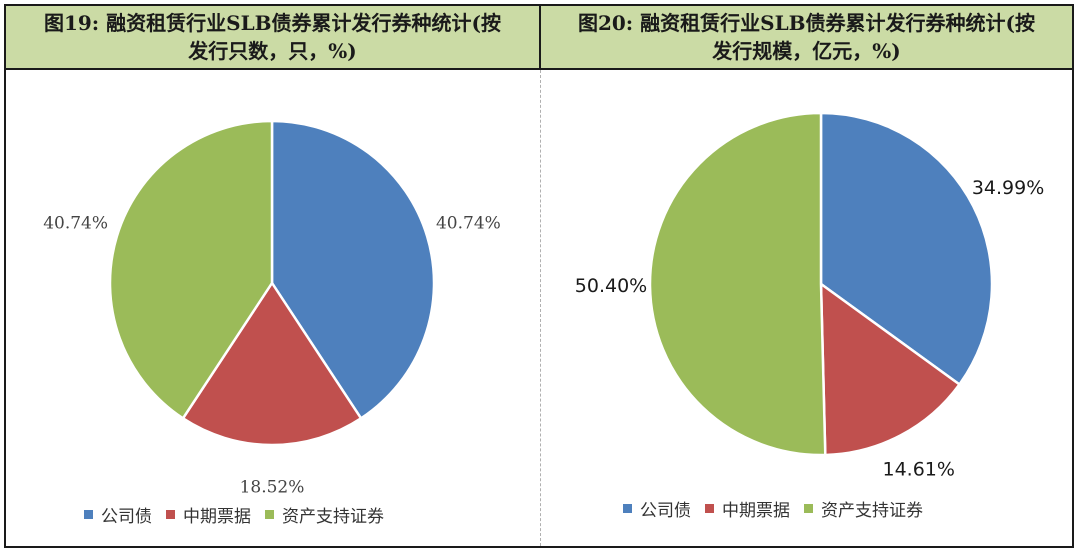 This screenshot has width=1080, height=552. What do you see at coordinates (906, 249) in the screenshot?
I see `slice-bonds` at bounding box center [906, 249].